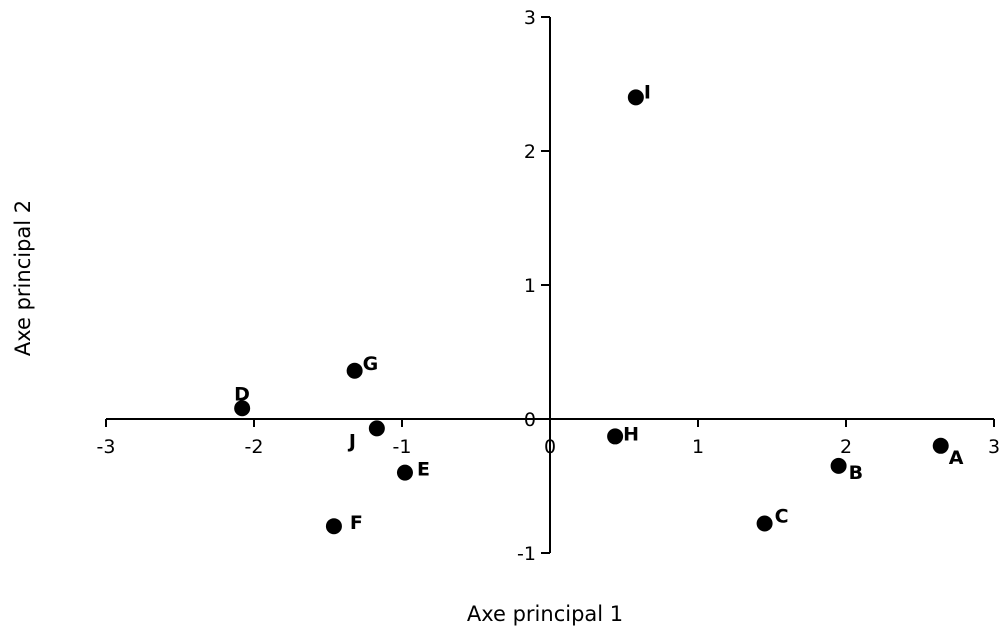 The height and width of the screenshot is (633, 1001). I want to click on x-tick-label: 3, so click(994, 447).